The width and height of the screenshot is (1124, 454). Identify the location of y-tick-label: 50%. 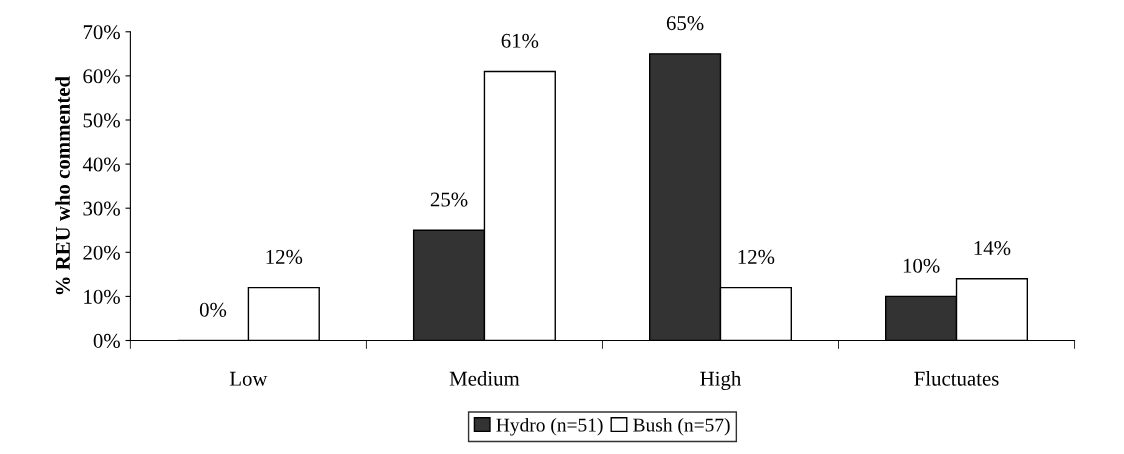
(101, 120).